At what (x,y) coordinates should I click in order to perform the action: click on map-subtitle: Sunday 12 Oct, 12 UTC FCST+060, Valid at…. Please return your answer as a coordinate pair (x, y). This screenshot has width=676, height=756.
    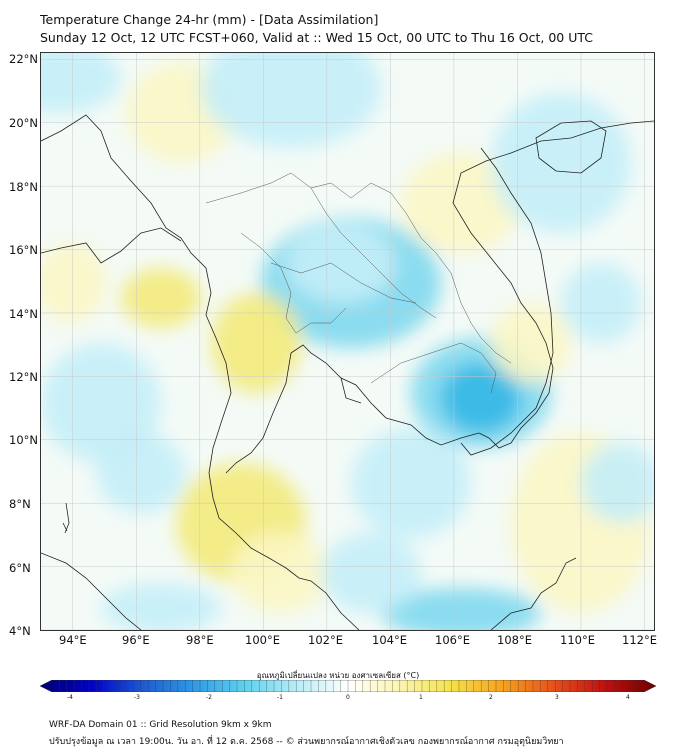
    Looking at the image, I should click on (316, 37).